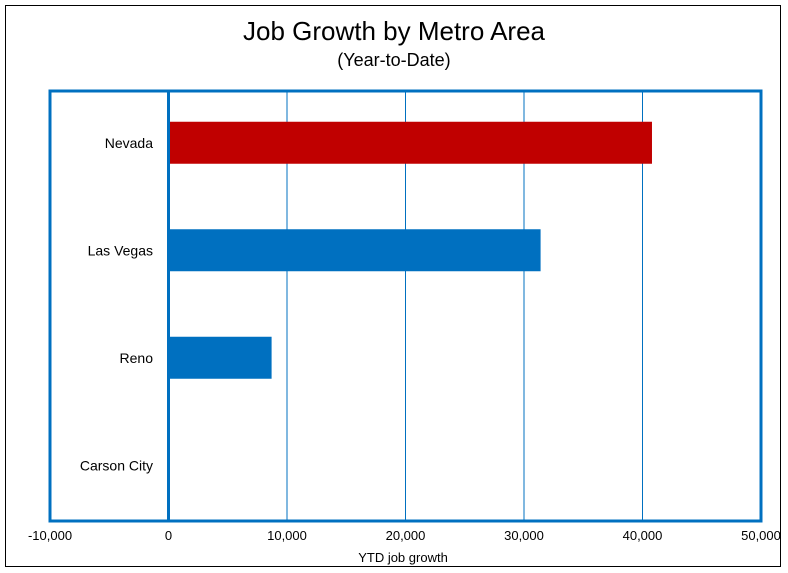  Describe the element at coordinates (116, 465) in the screenshot. I see `category-label-carson-city: Carson City` at that location.